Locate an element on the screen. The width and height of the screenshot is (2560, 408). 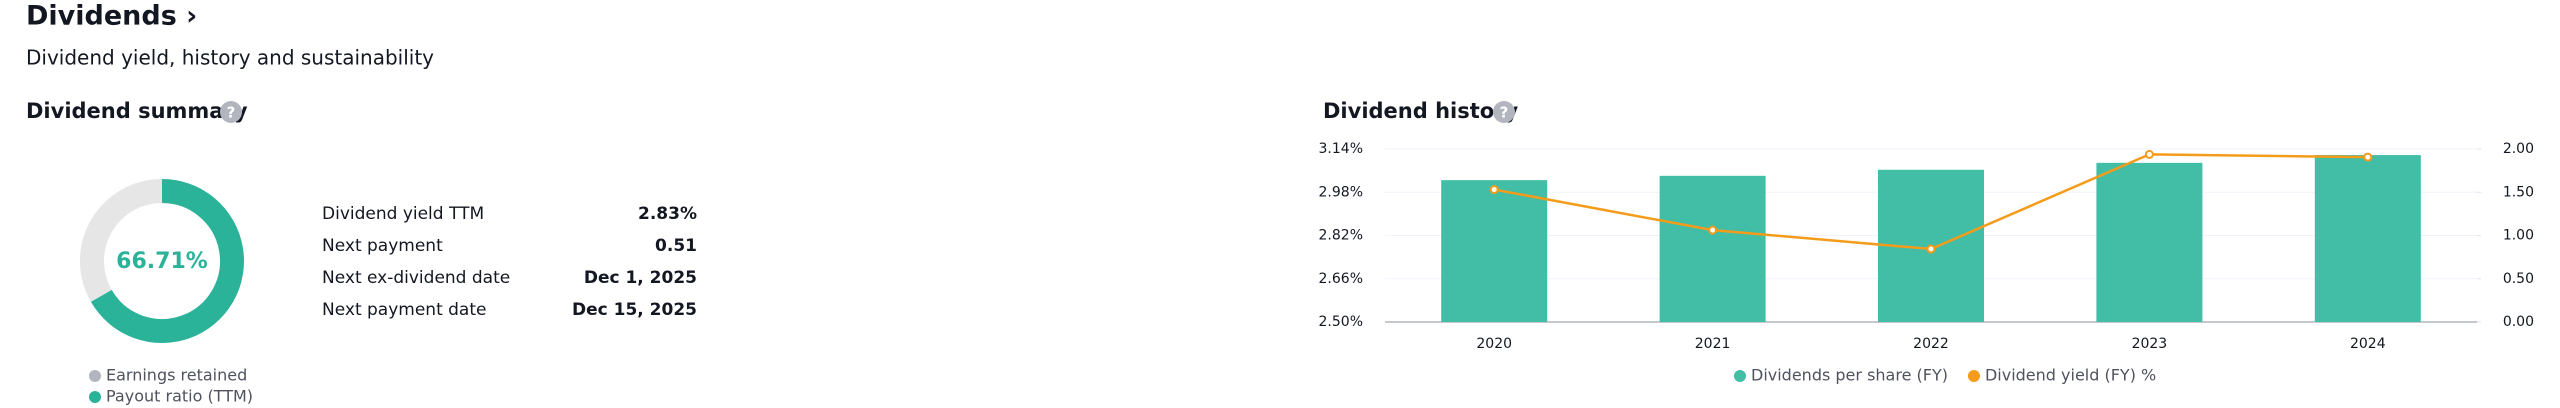
x-tick-label: 2020 is located at coordinates (1494, 344).